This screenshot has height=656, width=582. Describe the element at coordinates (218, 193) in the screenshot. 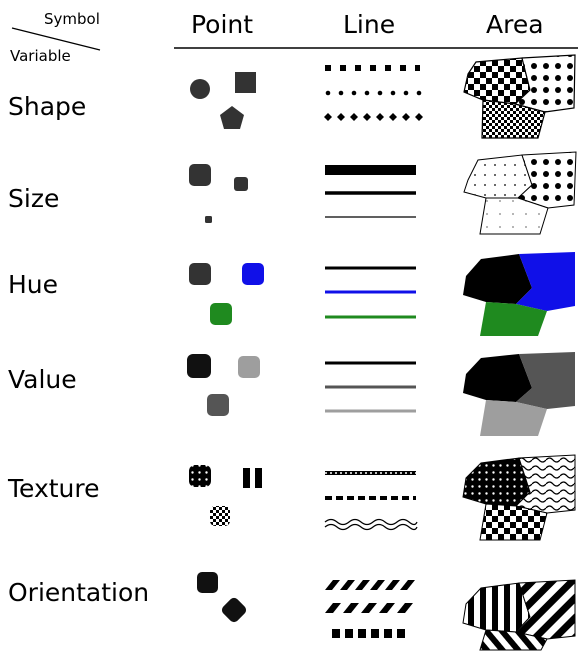

I see `size-point-symbols` at that location.